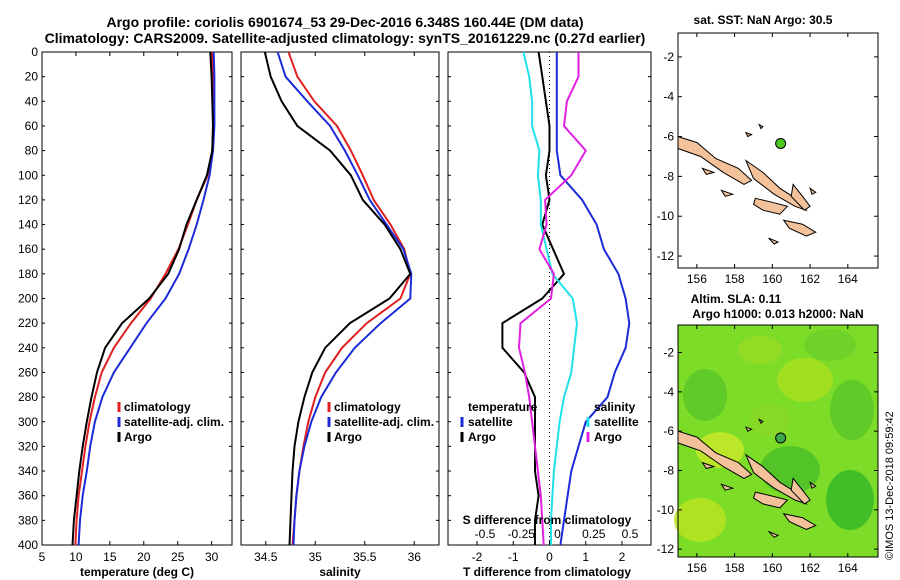 The width and height of the screenshot is (900, 580). Describe the element at coordinates (668, 353) in the screenshot. I see `sla-map-ytick-label: -2` at that location.